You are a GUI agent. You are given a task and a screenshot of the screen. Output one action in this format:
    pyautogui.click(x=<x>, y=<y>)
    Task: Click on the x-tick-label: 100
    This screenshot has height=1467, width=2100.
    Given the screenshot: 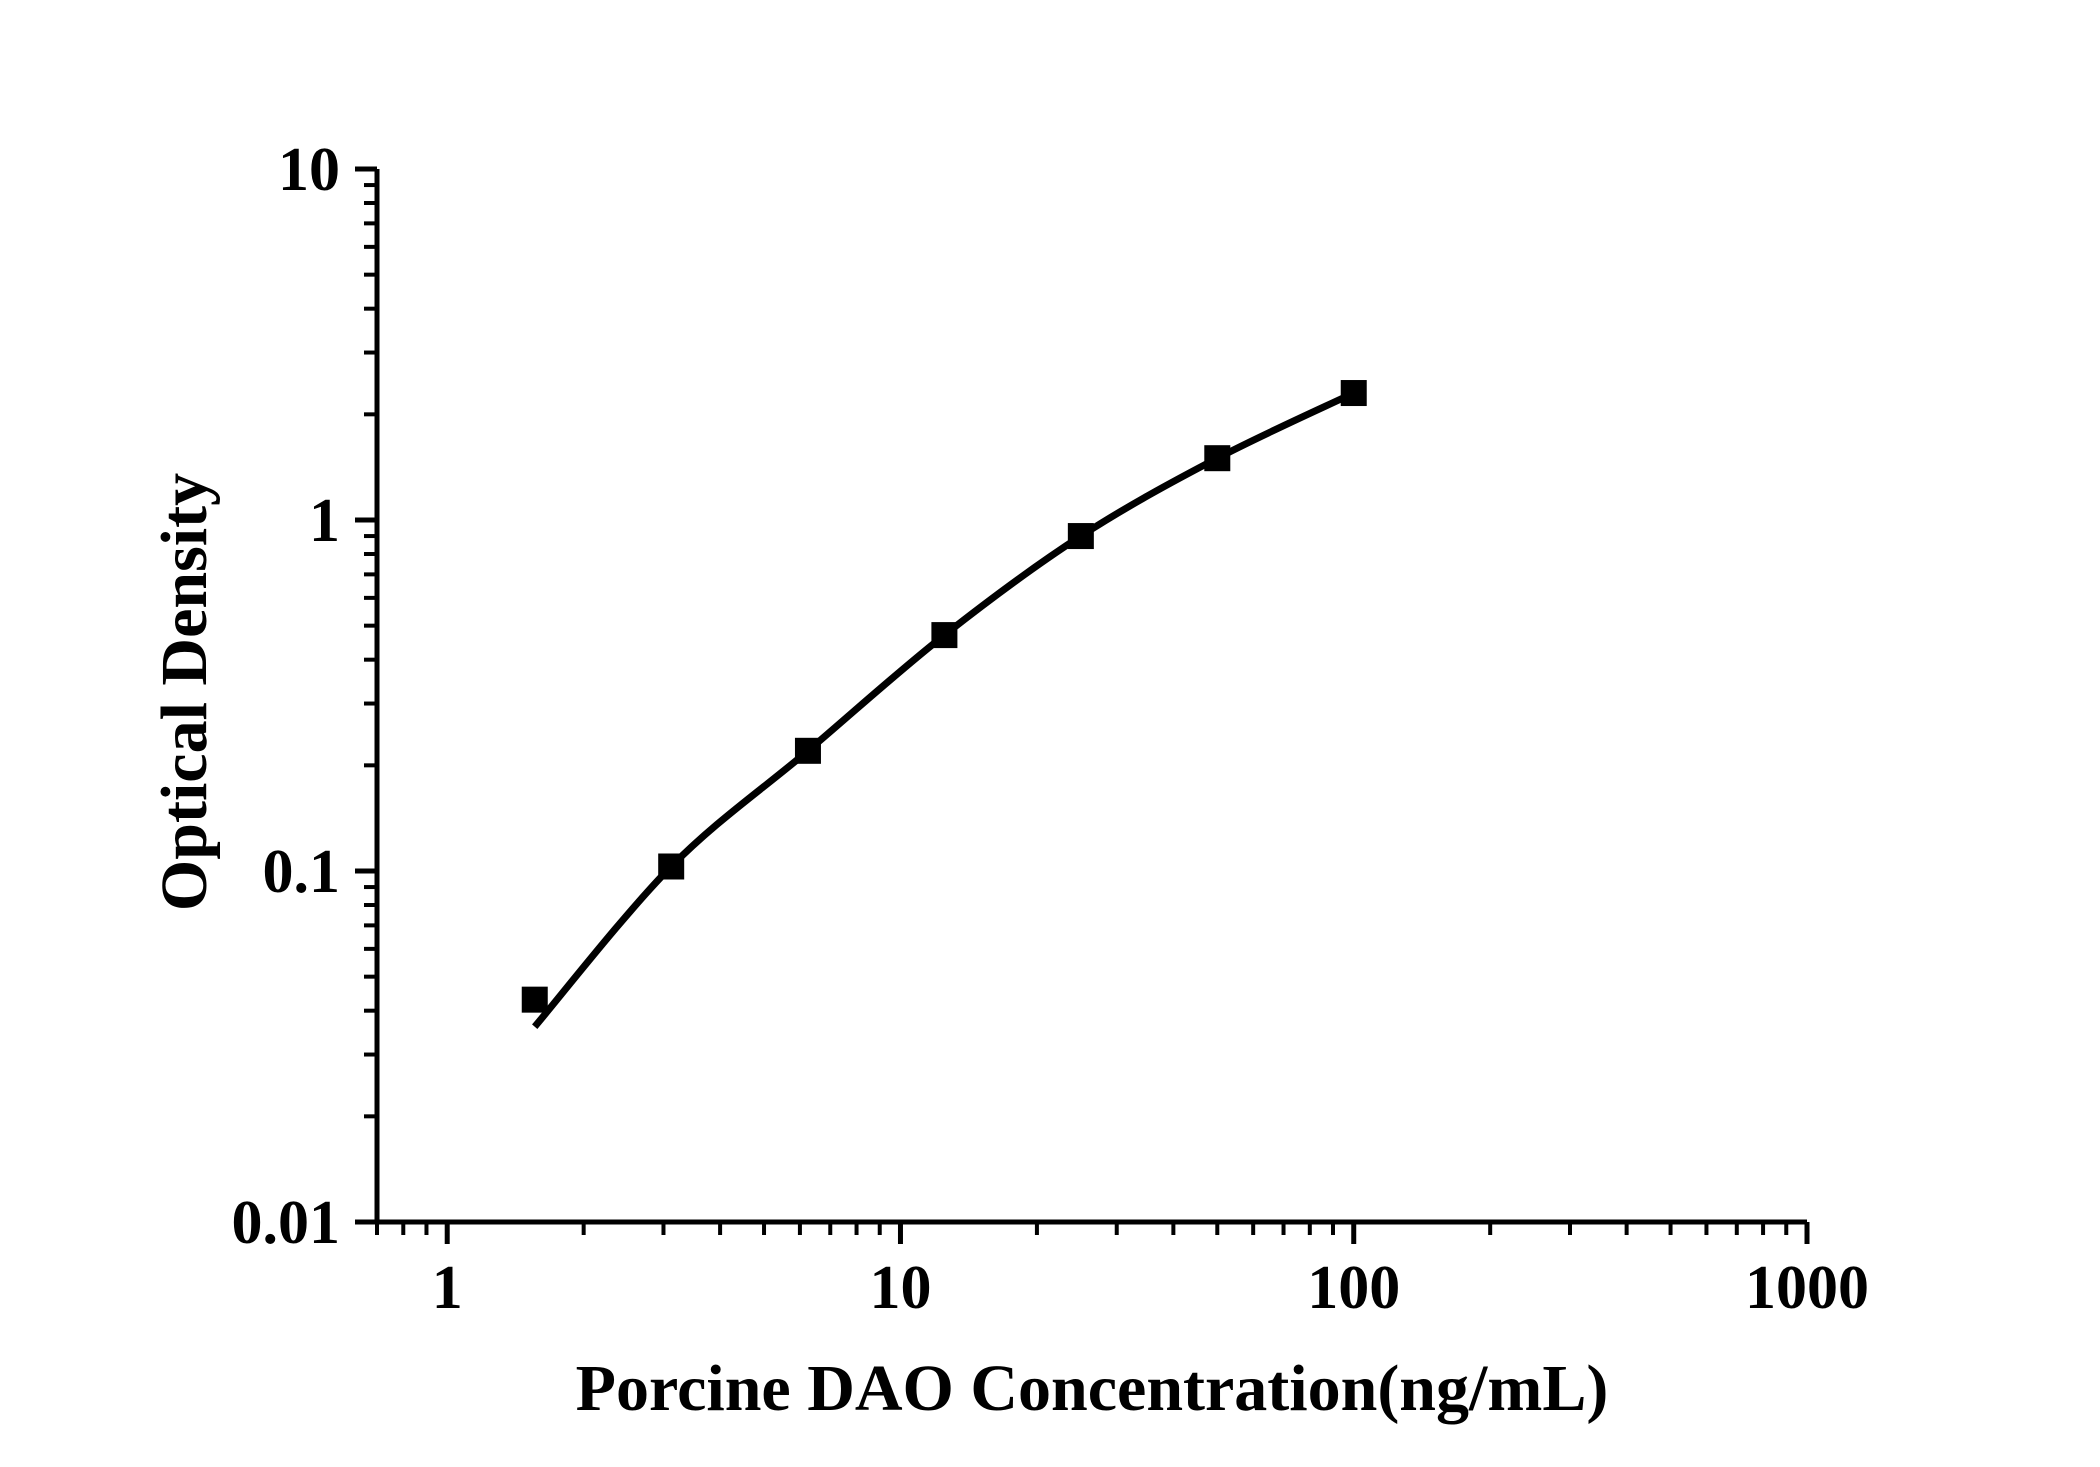 What is the action you would take?
    pyautogui.click(x=1353, y=1288)
    